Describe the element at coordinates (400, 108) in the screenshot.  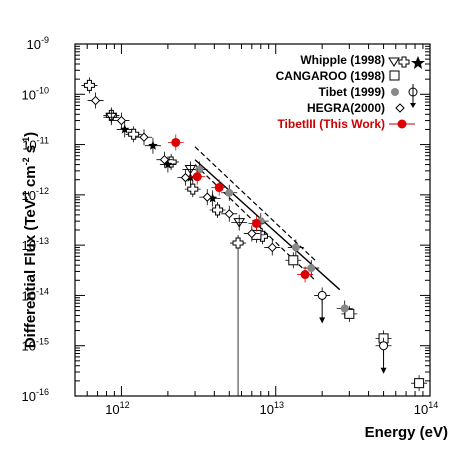
I see `diamond-icon` at that location.